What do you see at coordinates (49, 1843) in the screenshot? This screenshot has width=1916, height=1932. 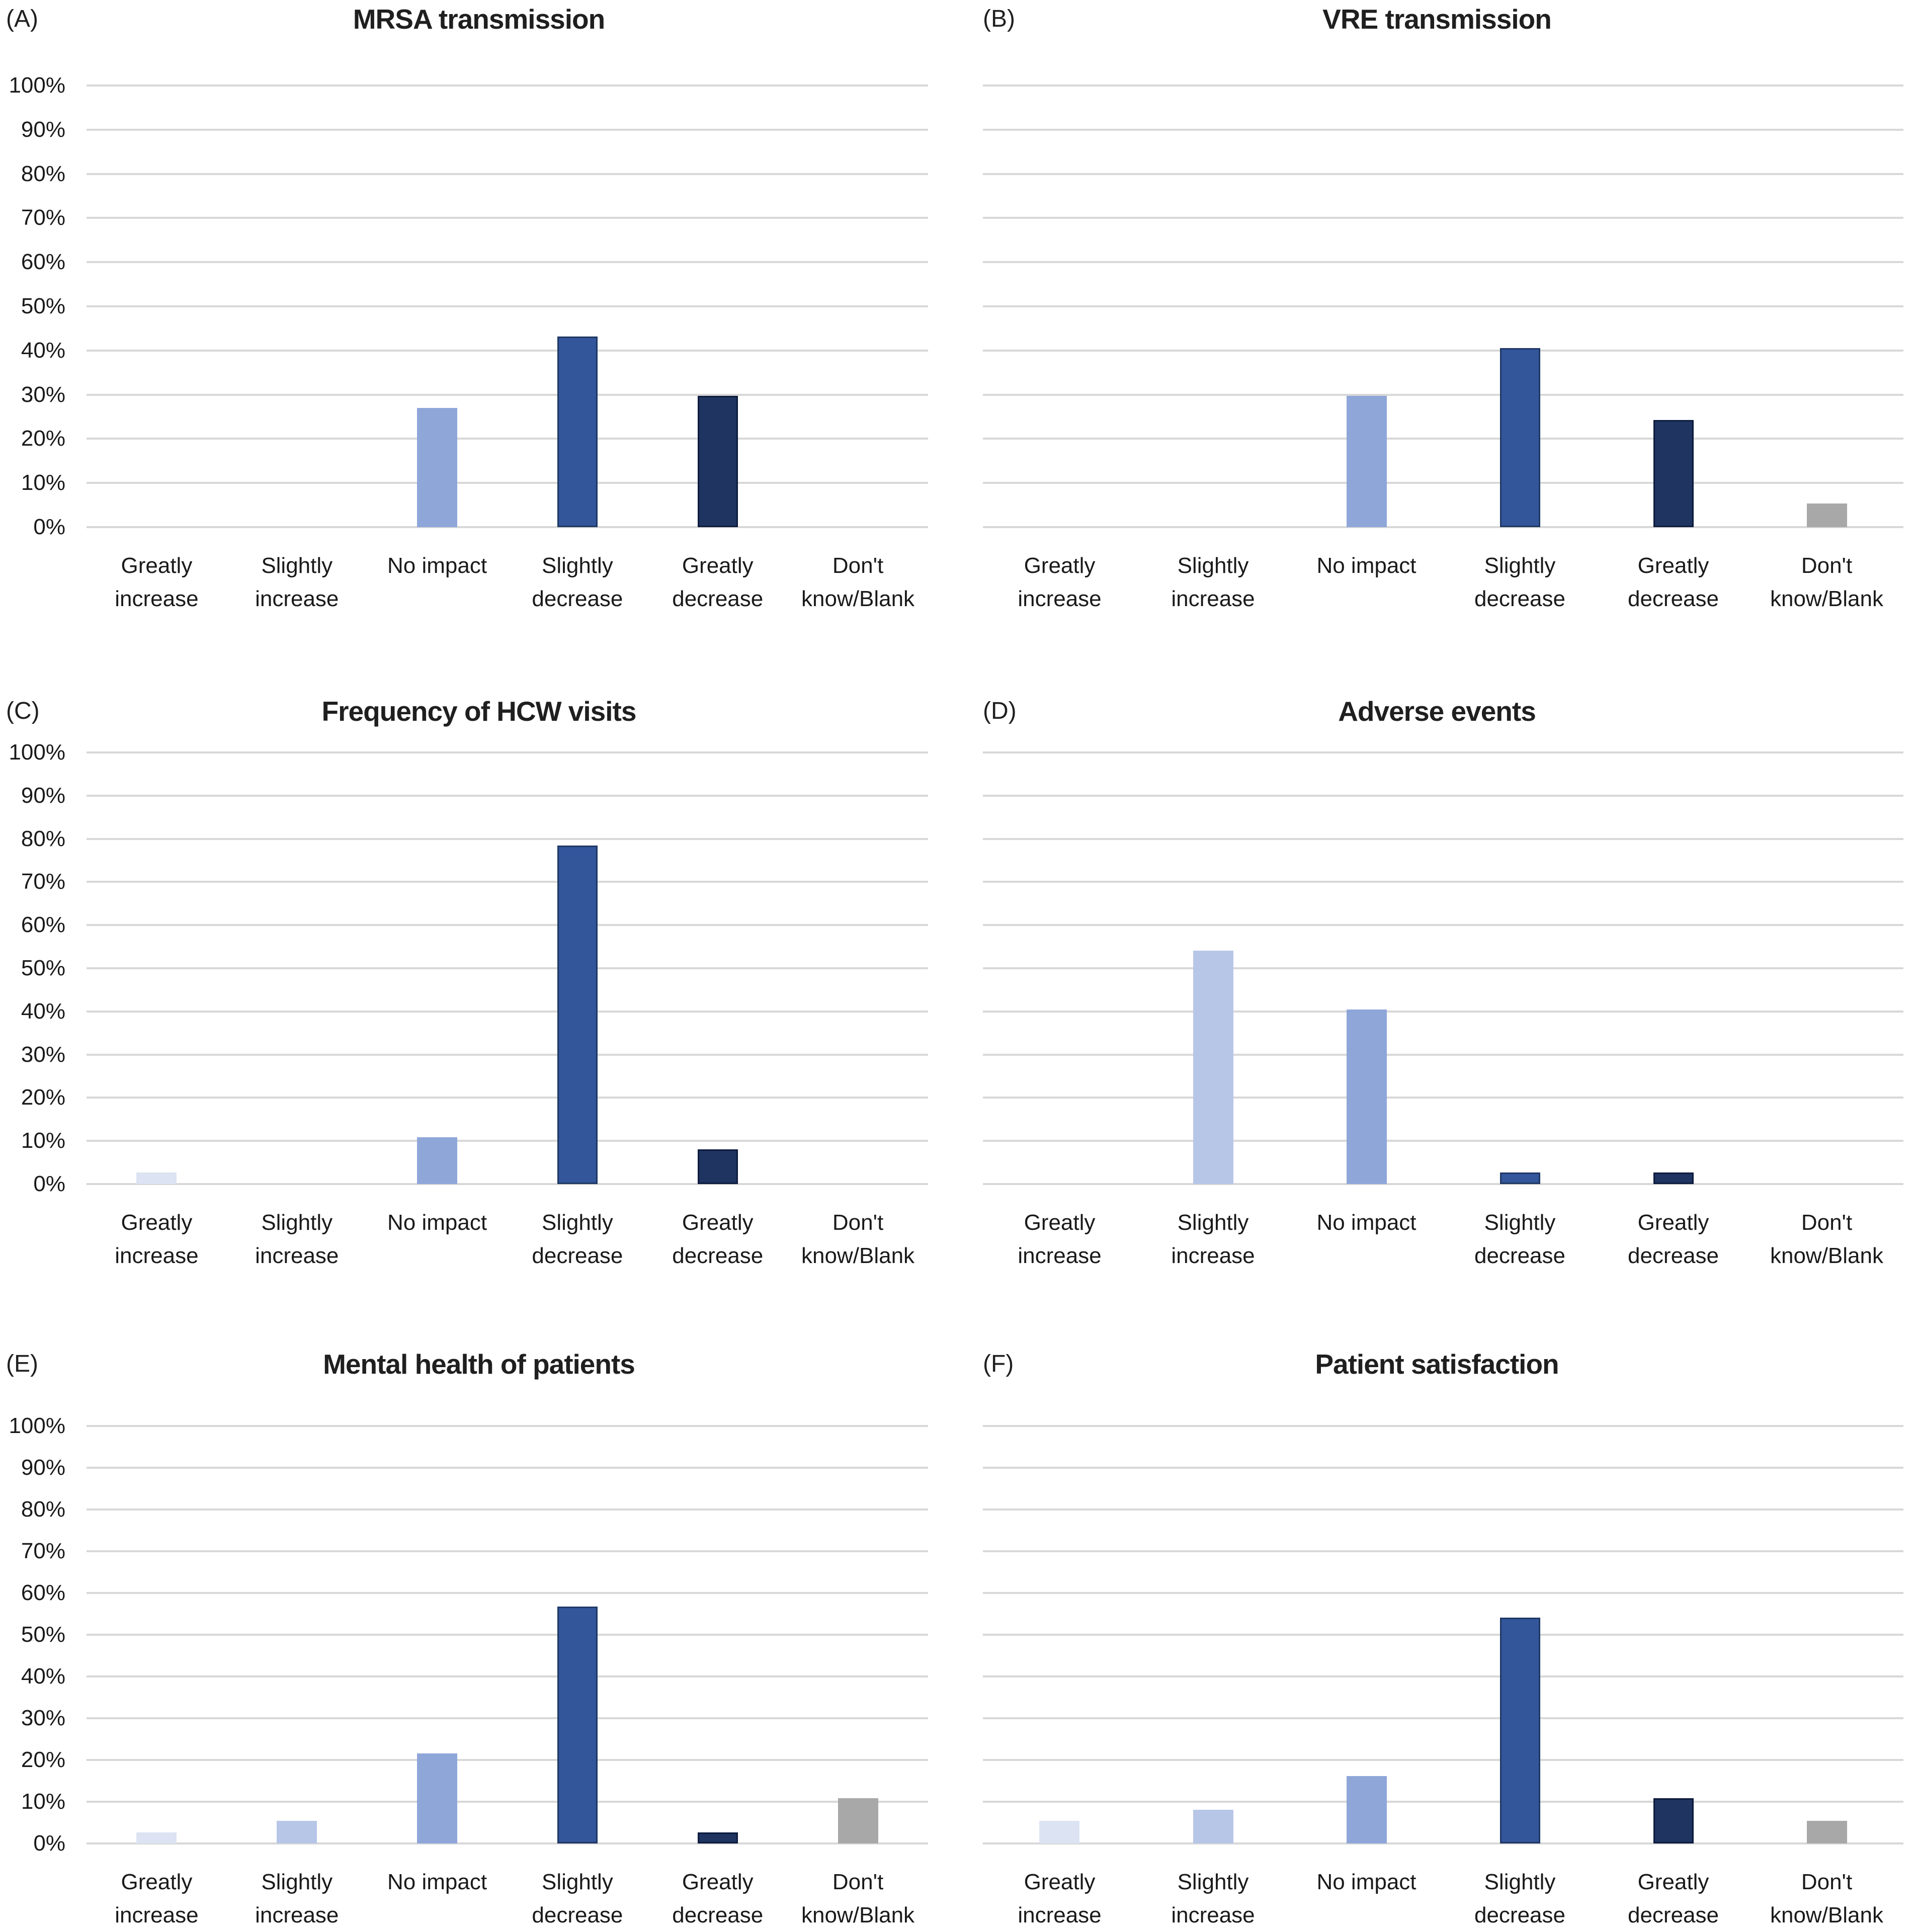 I see `y-tick-label: 0%` at bounding box center [49, 1843].